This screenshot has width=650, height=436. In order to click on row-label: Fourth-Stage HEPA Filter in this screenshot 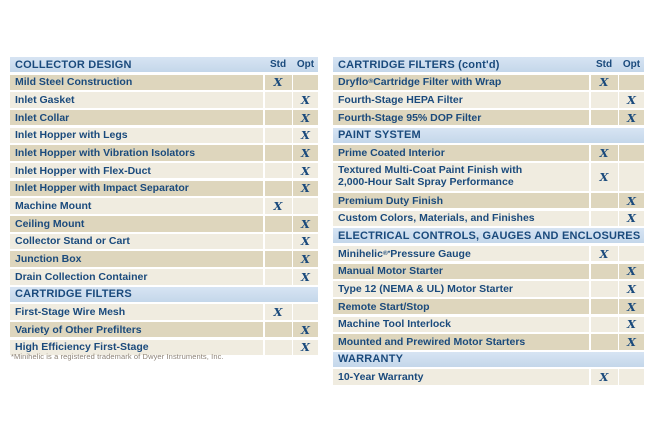, I will do `click(461, 100)`.